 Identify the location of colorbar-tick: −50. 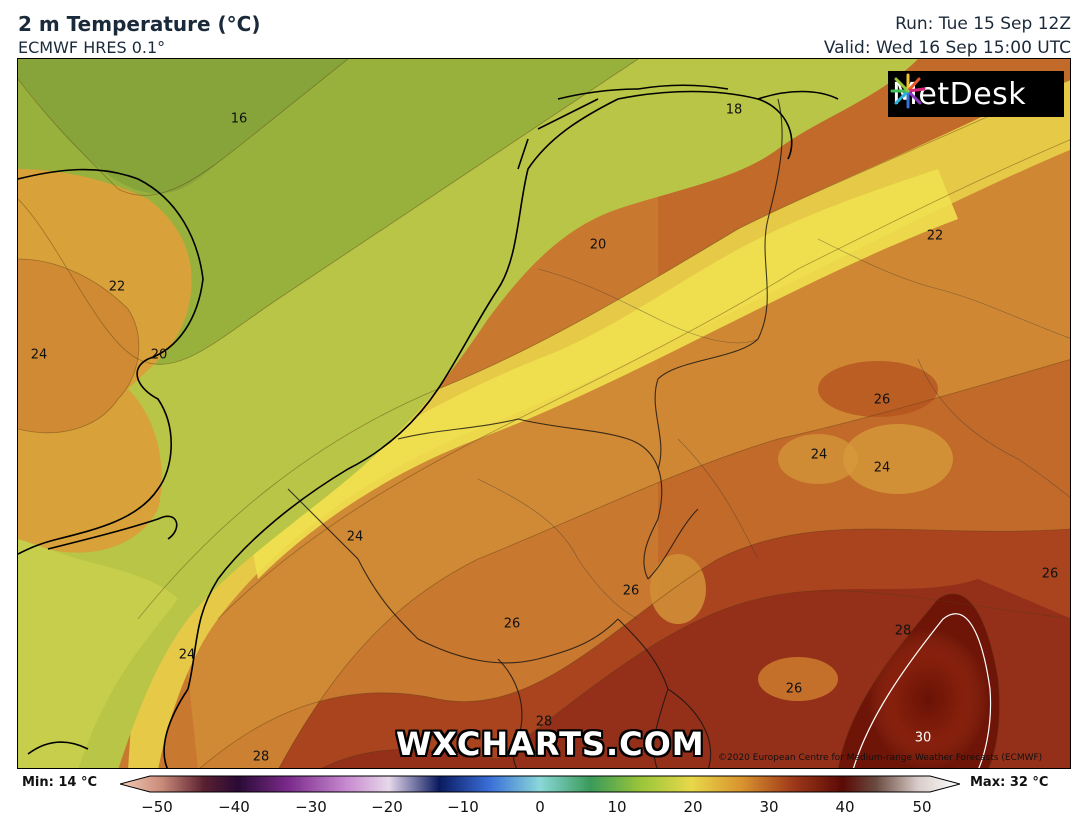
(157, 807).